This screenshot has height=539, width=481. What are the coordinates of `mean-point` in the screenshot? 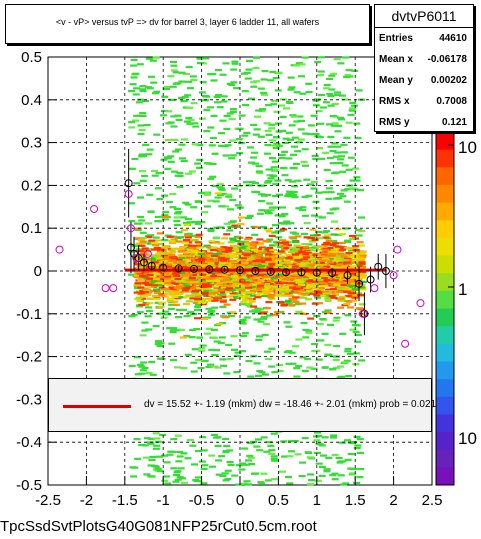 It's located at (397, 249).